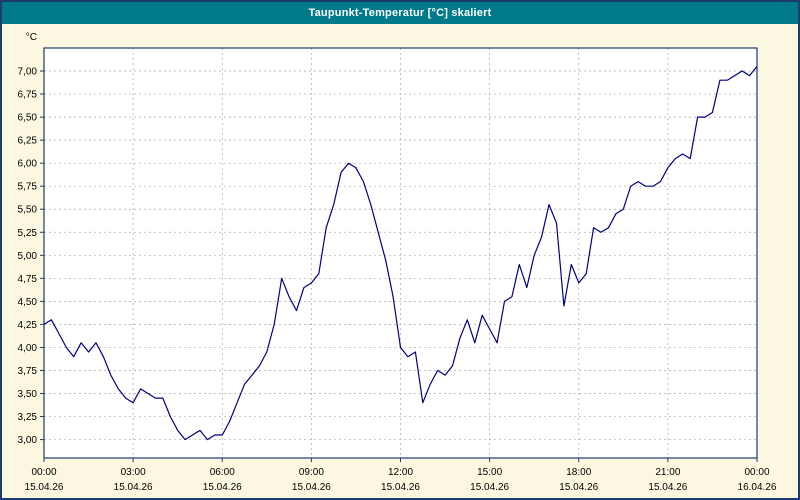 The width and height of the screenshot is (800, 500). I want to click on y-tick-label: 3,00, so click(28, 440).